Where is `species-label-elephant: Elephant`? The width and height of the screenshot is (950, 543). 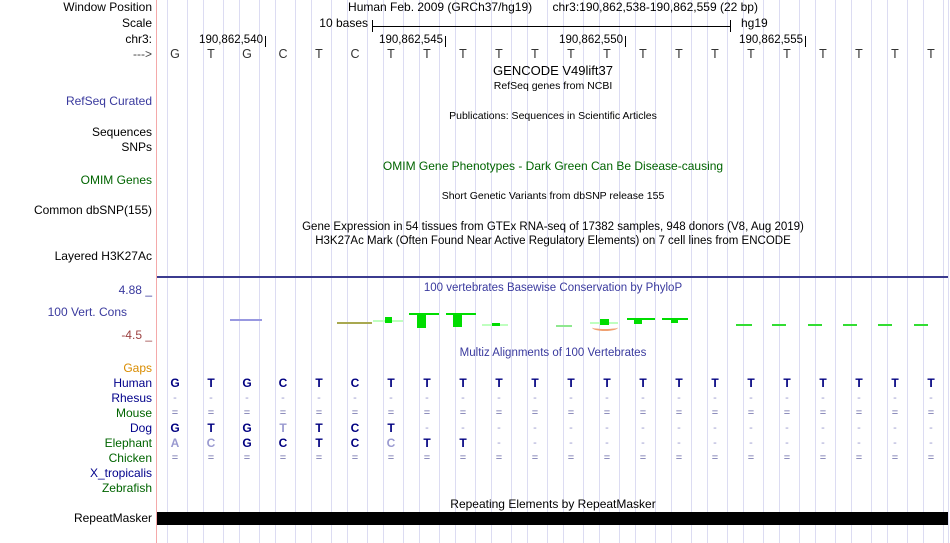 species-label-elephant: Elephant is located at coordinates (128, 443).